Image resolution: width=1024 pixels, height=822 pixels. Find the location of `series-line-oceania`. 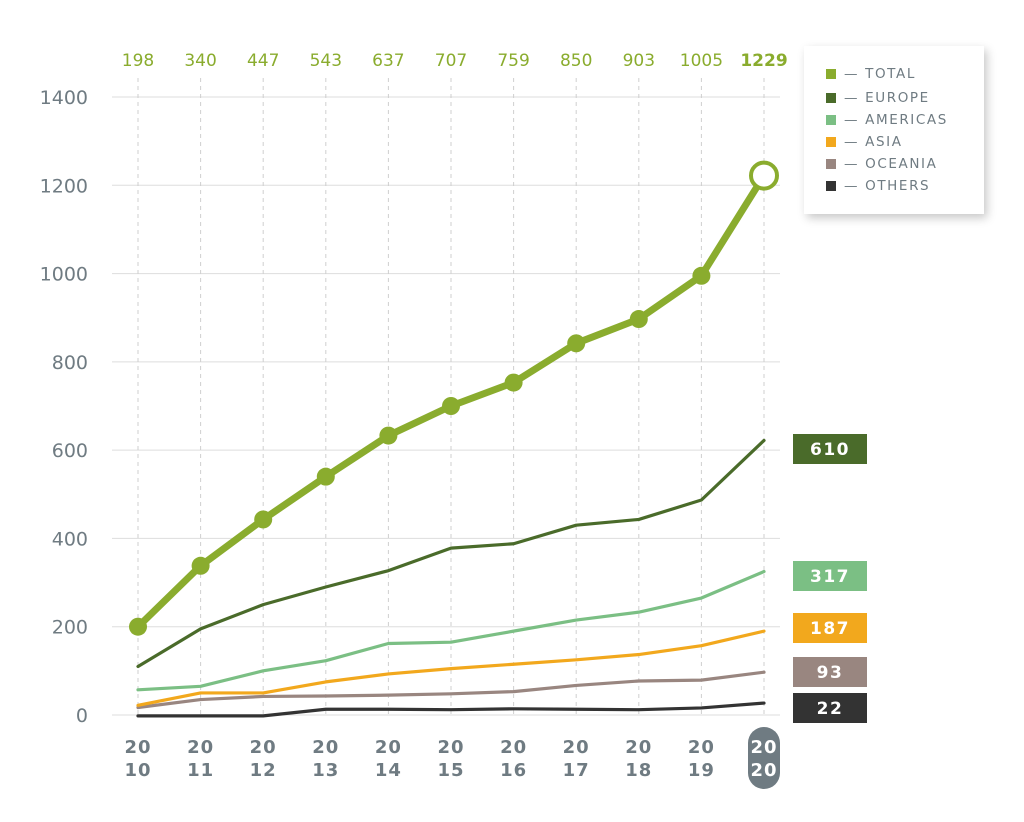

series-line-oceania is located at coordinates (451, 690).